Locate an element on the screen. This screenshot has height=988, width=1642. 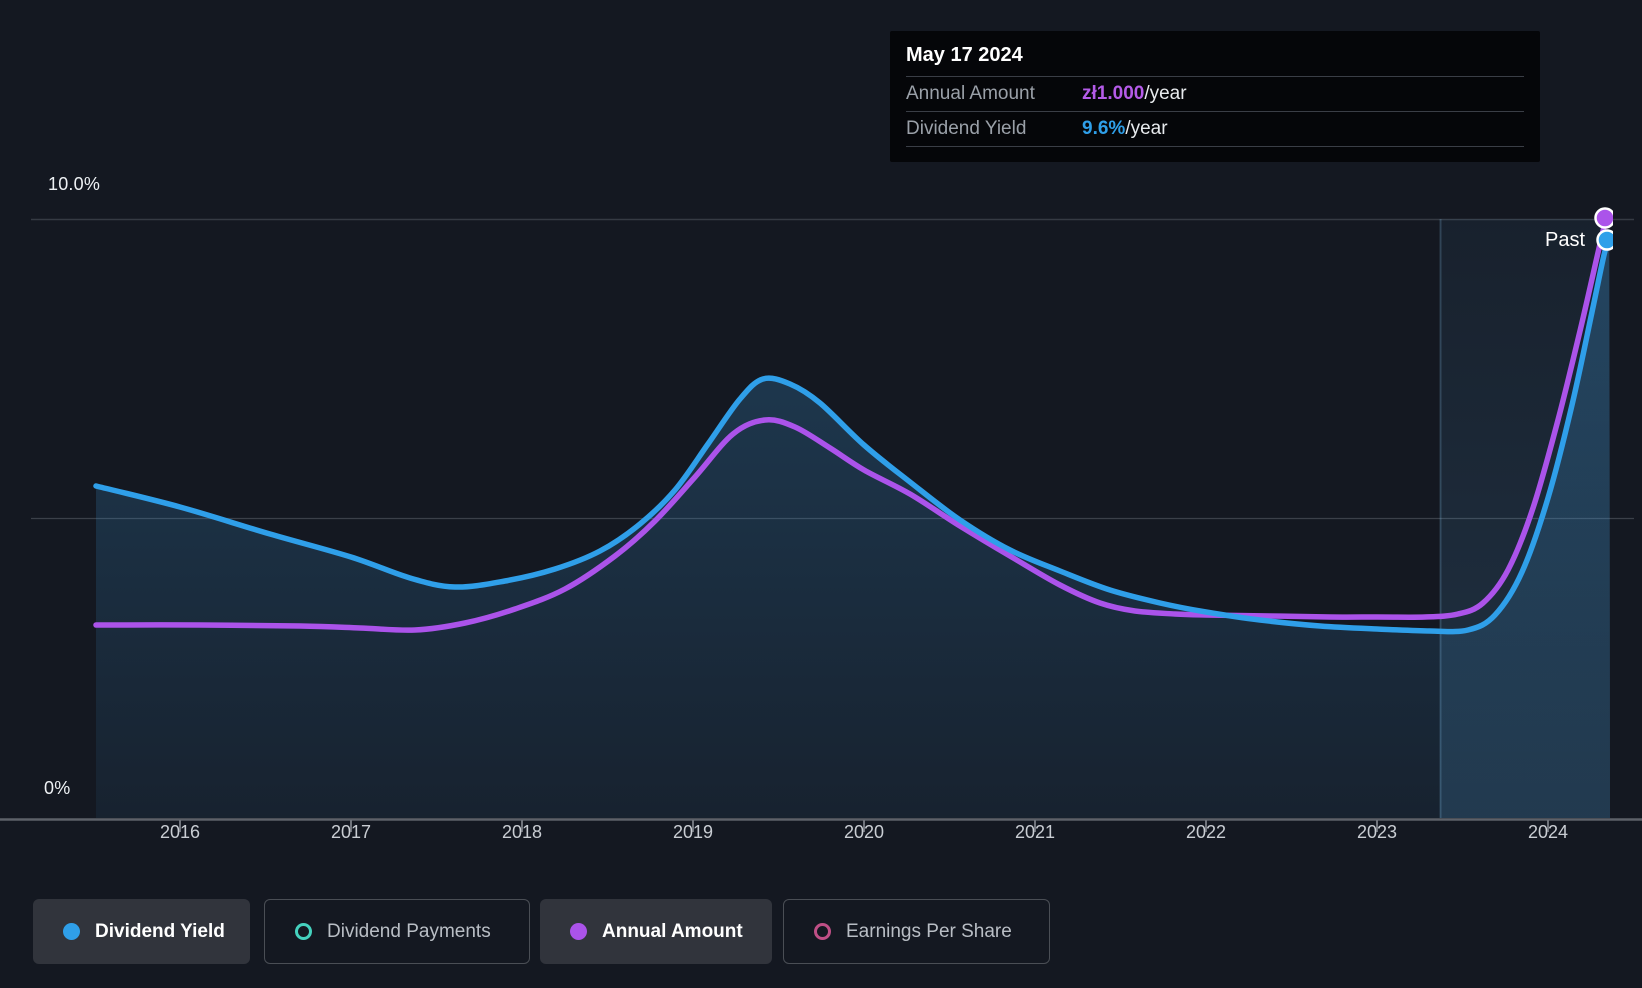
x-axis-labels: 2016 2017 2018 2019 2020 2021 2022 2023 2024 is located at coordinates (821, 835).